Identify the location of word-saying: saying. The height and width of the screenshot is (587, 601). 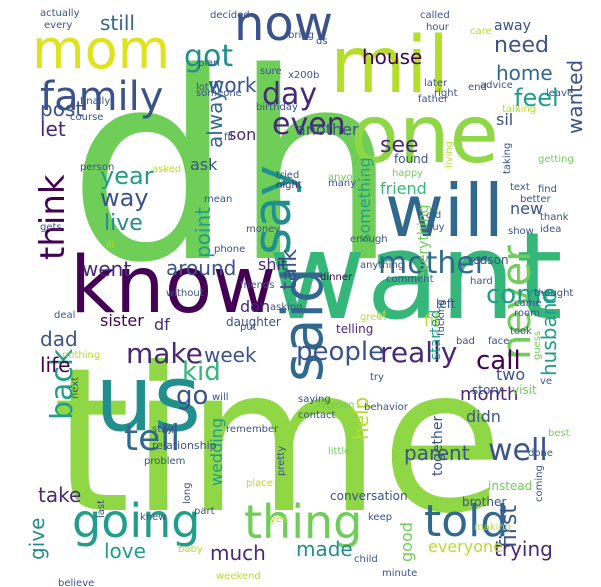
(314, 399).